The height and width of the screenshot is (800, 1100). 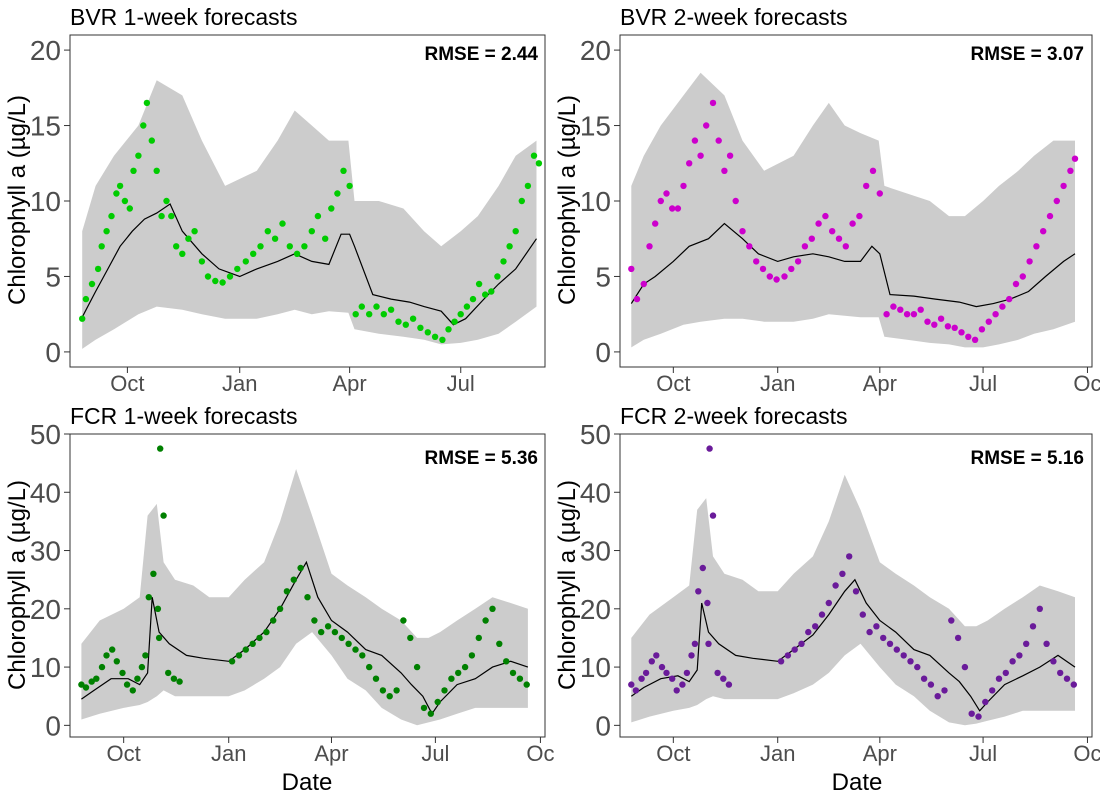 What do you see at coordinates (673, 383) in the screenshot?
I see `x-tick-label: Oct` at bounding box center [673, 383].